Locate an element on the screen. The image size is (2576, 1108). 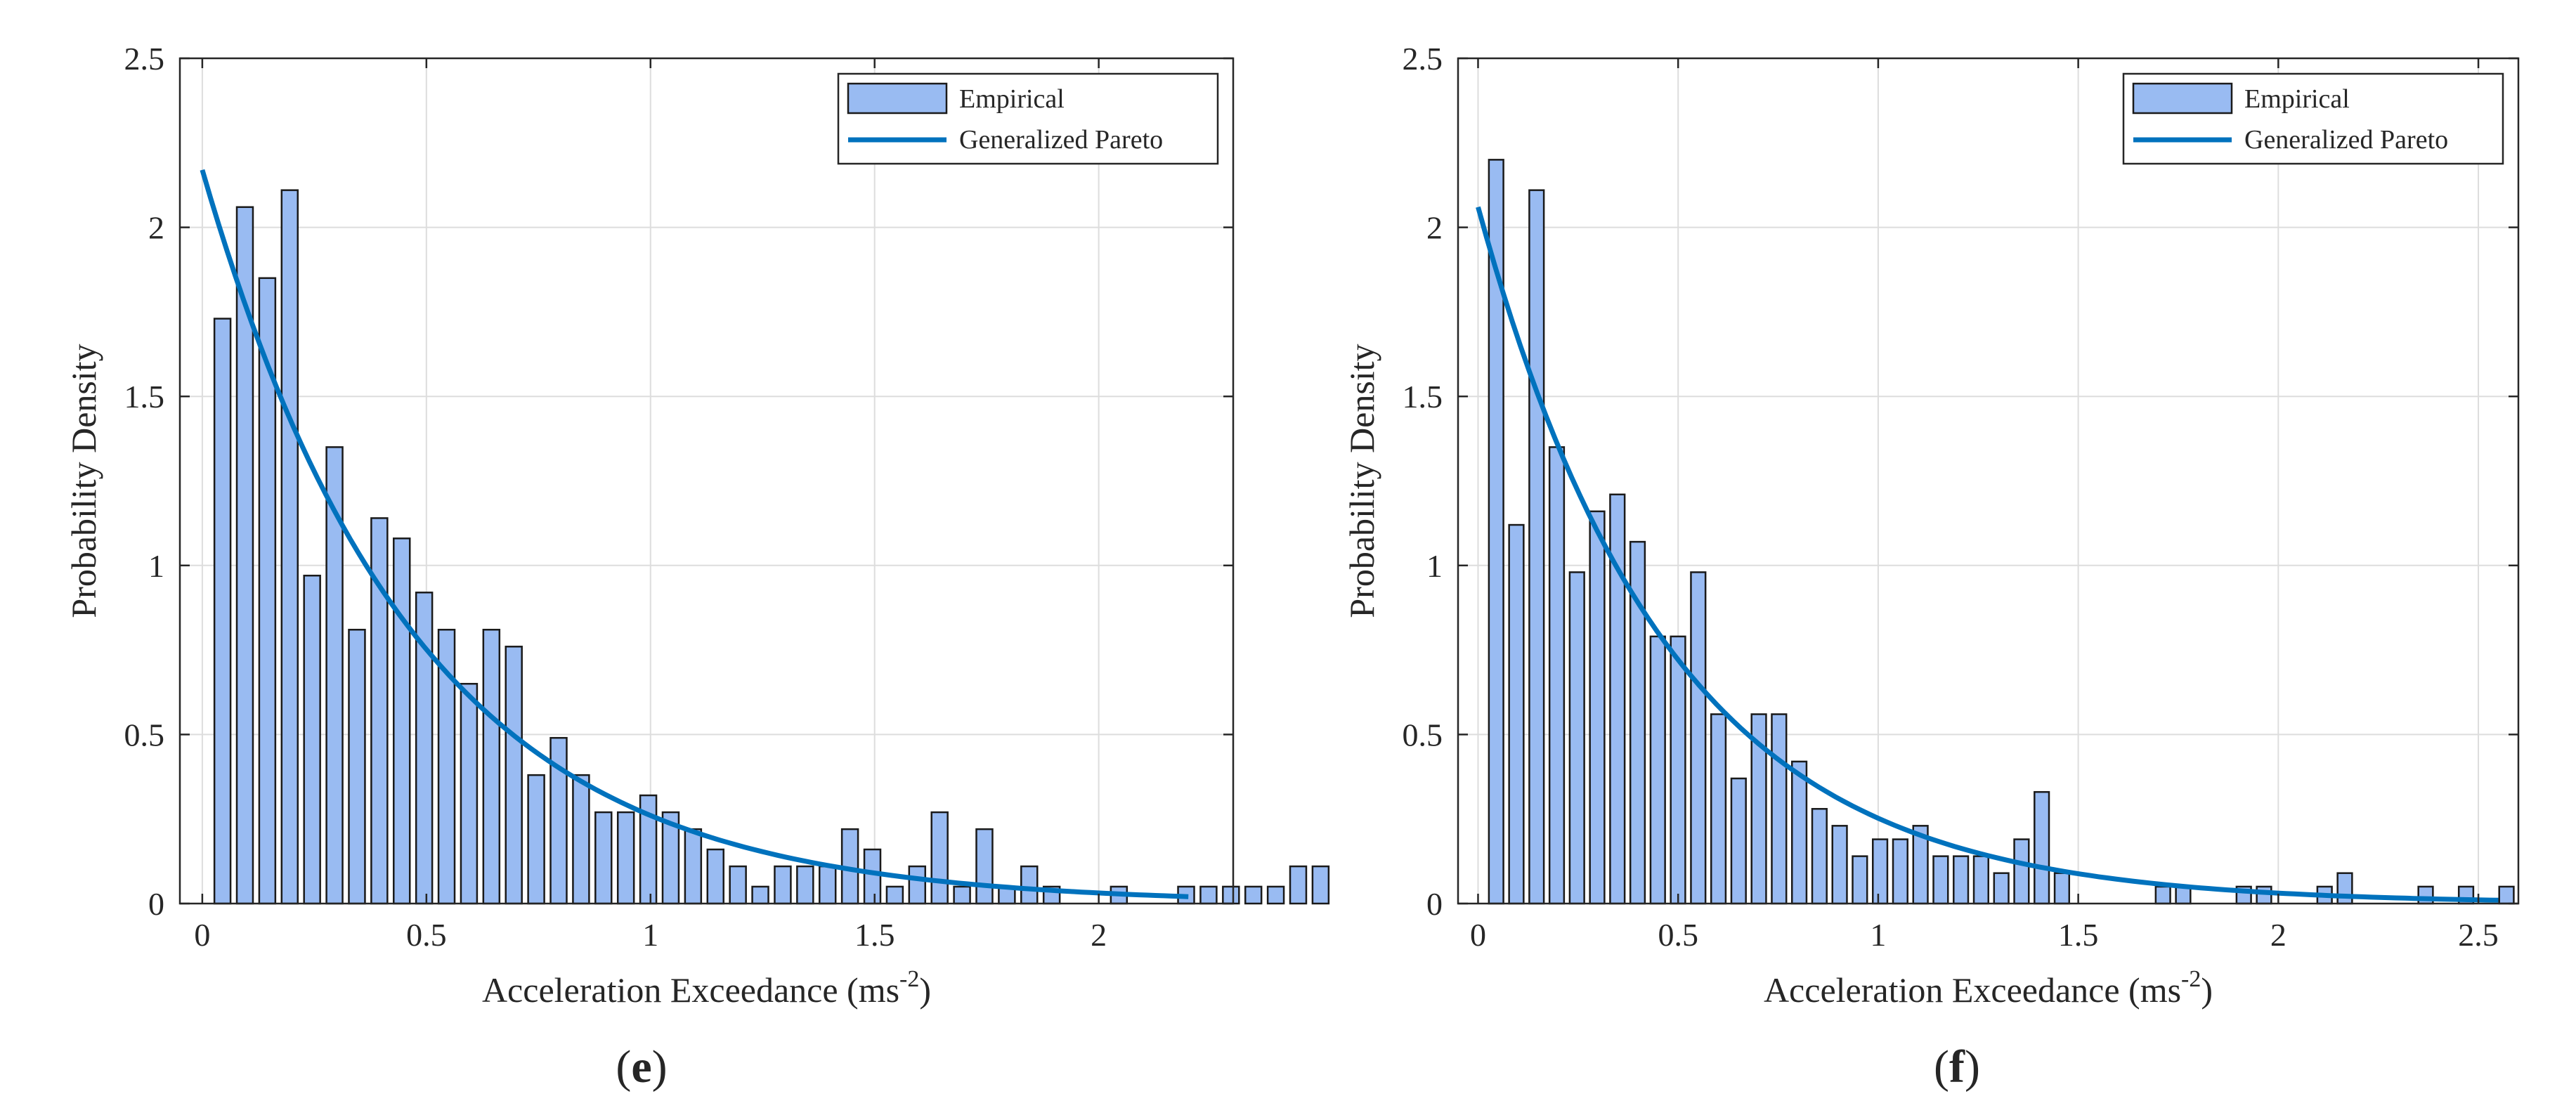
caption-f: (f) is located at coordinates (1957, 1067).